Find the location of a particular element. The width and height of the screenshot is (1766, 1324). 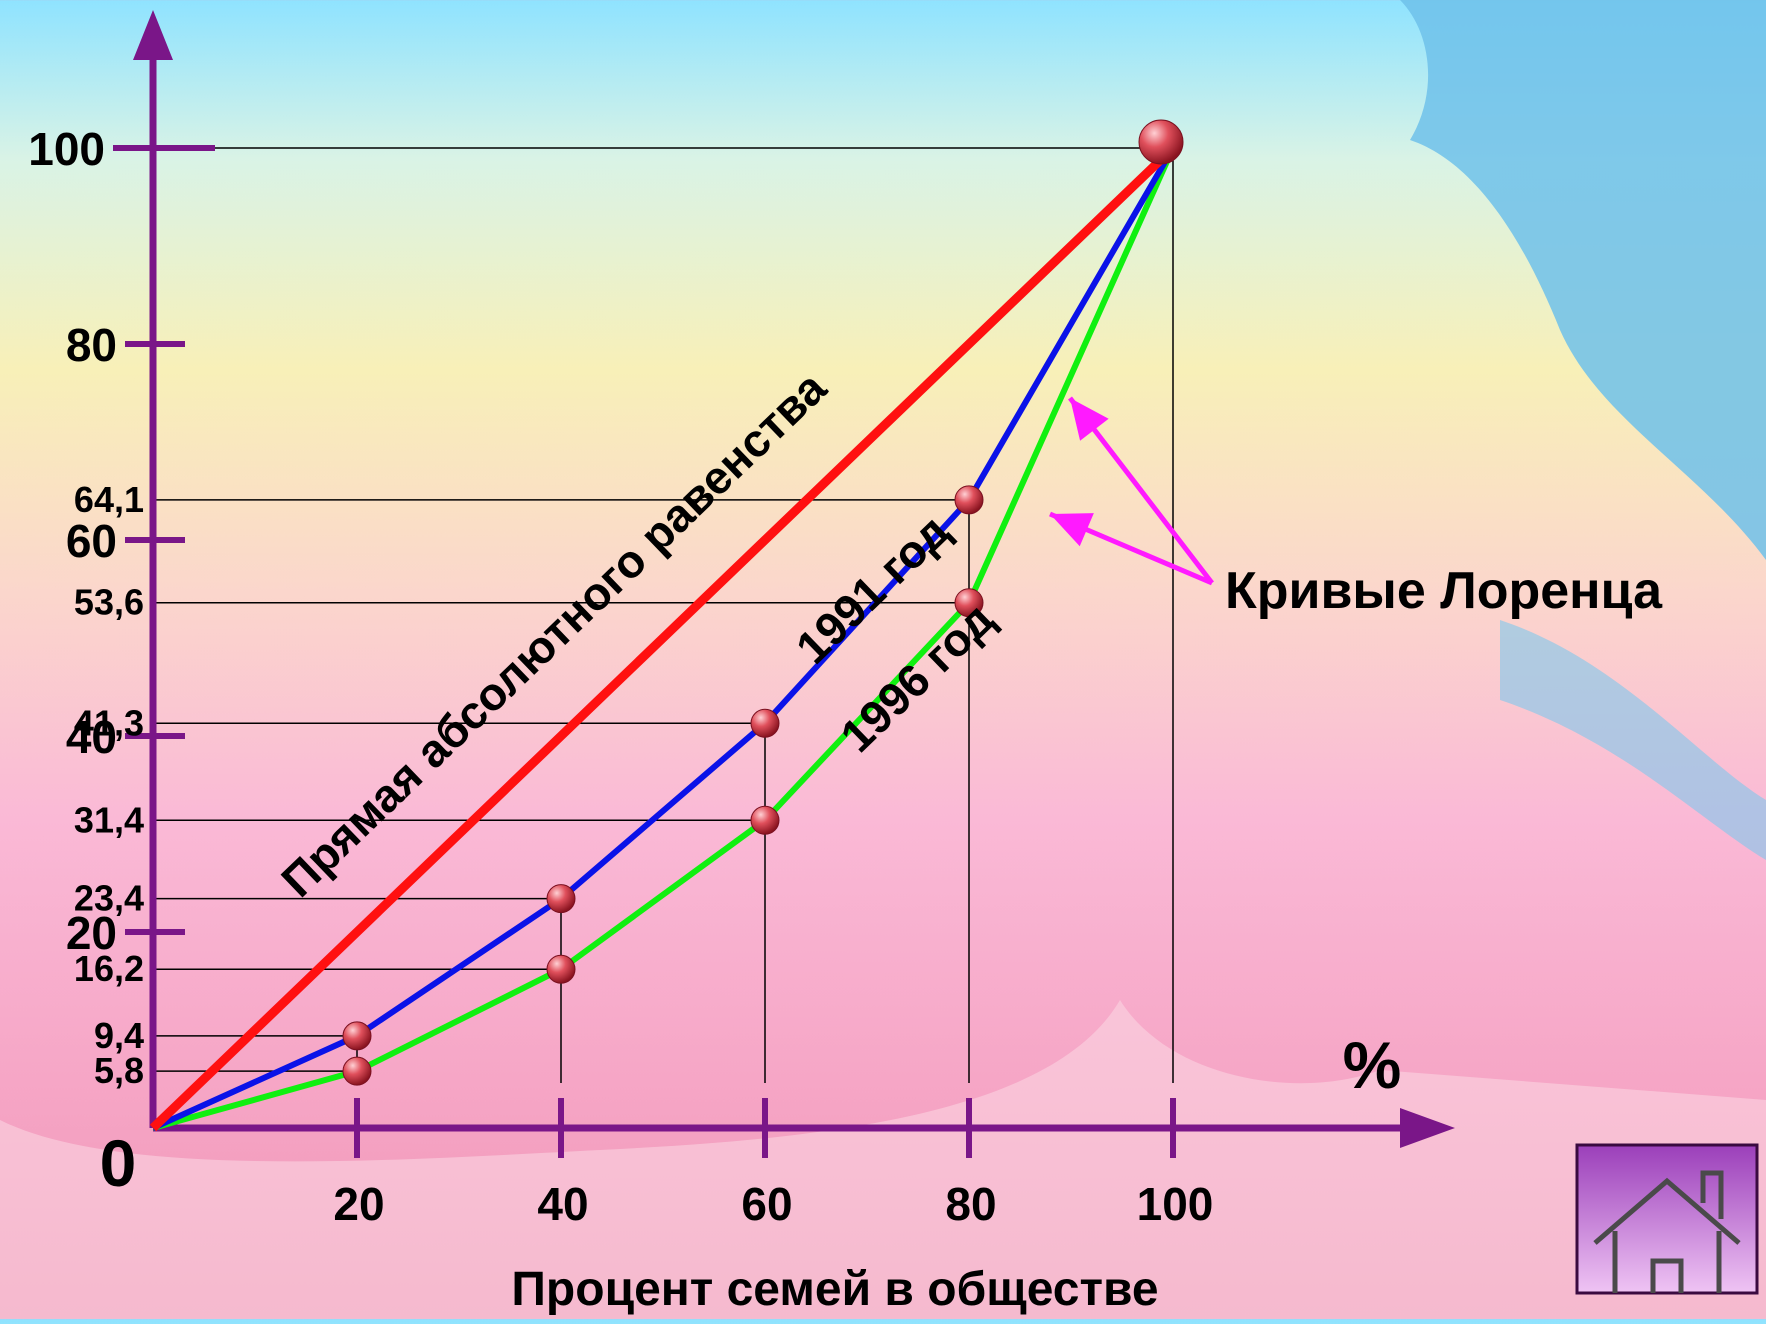

home-button is located at coordinates (1667, 1219).